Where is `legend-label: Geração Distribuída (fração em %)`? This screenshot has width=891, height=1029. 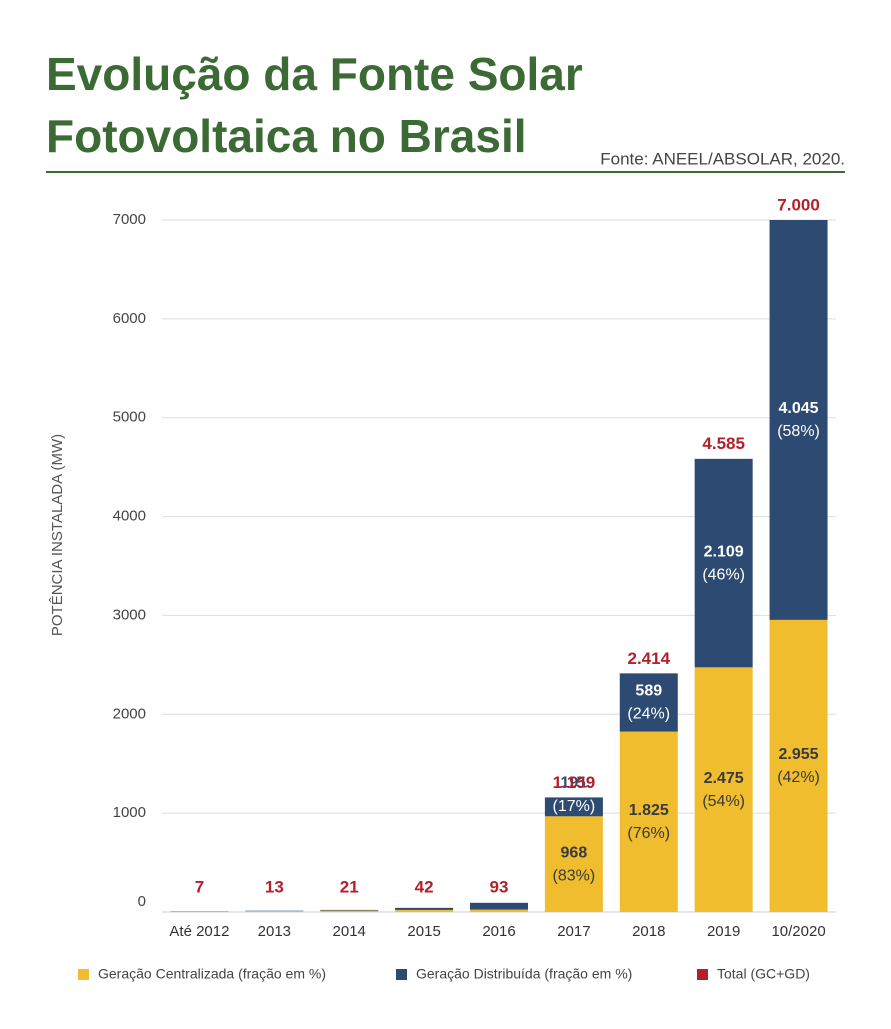
legend-label: Geração Distribuída (fração em %) is located at coordinates (524, 974).